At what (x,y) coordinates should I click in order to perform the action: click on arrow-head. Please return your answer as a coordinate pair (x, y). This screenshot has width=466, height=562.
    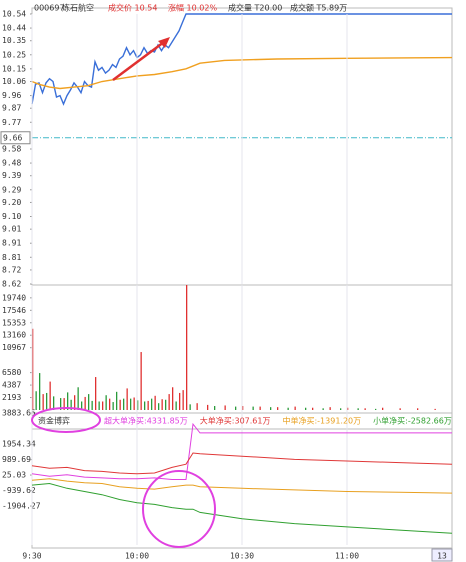
    Looking at the image, I should click on (164, 42).